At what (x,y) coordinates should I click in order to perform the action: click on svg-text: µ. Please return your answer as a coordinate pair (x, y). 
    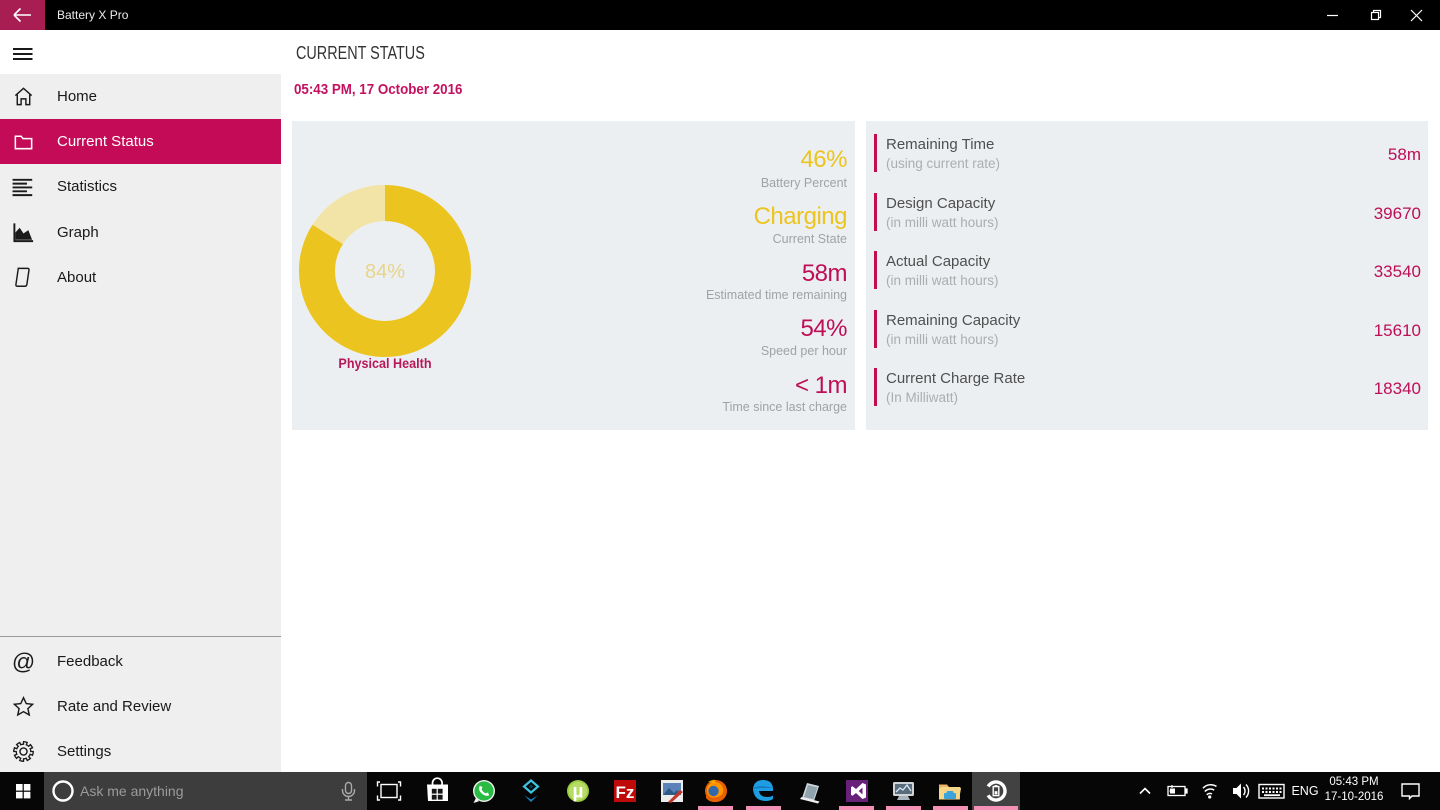
    Looking at the image, I should click on (578, 792).